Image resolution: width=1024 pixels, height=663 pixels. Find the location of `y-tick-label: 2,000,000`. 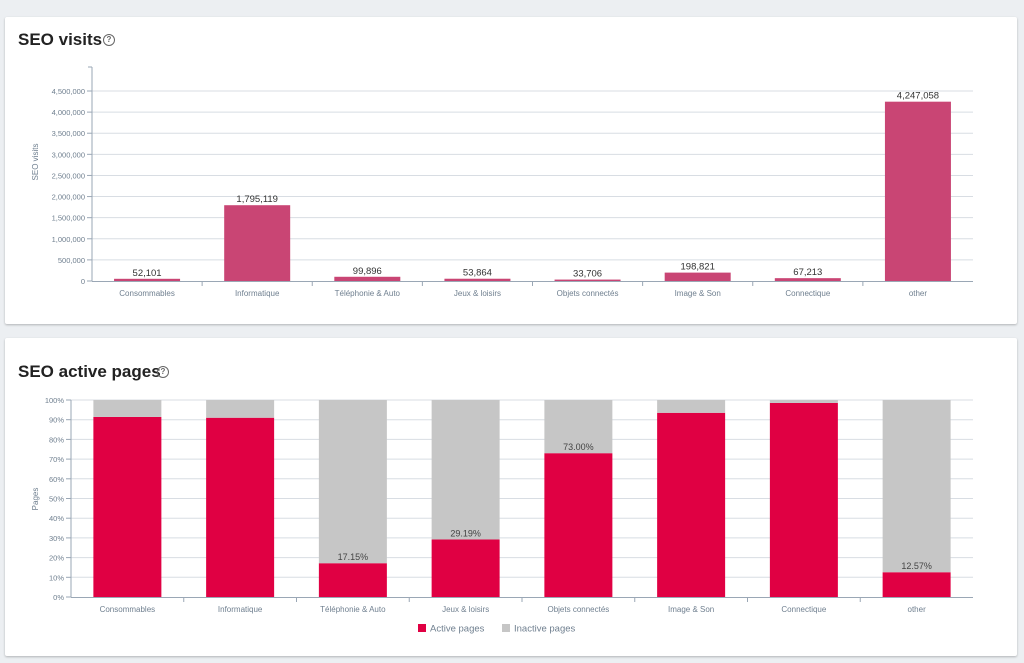

y-tick-label: 2,000,000 is located at coordinates (68, 197).